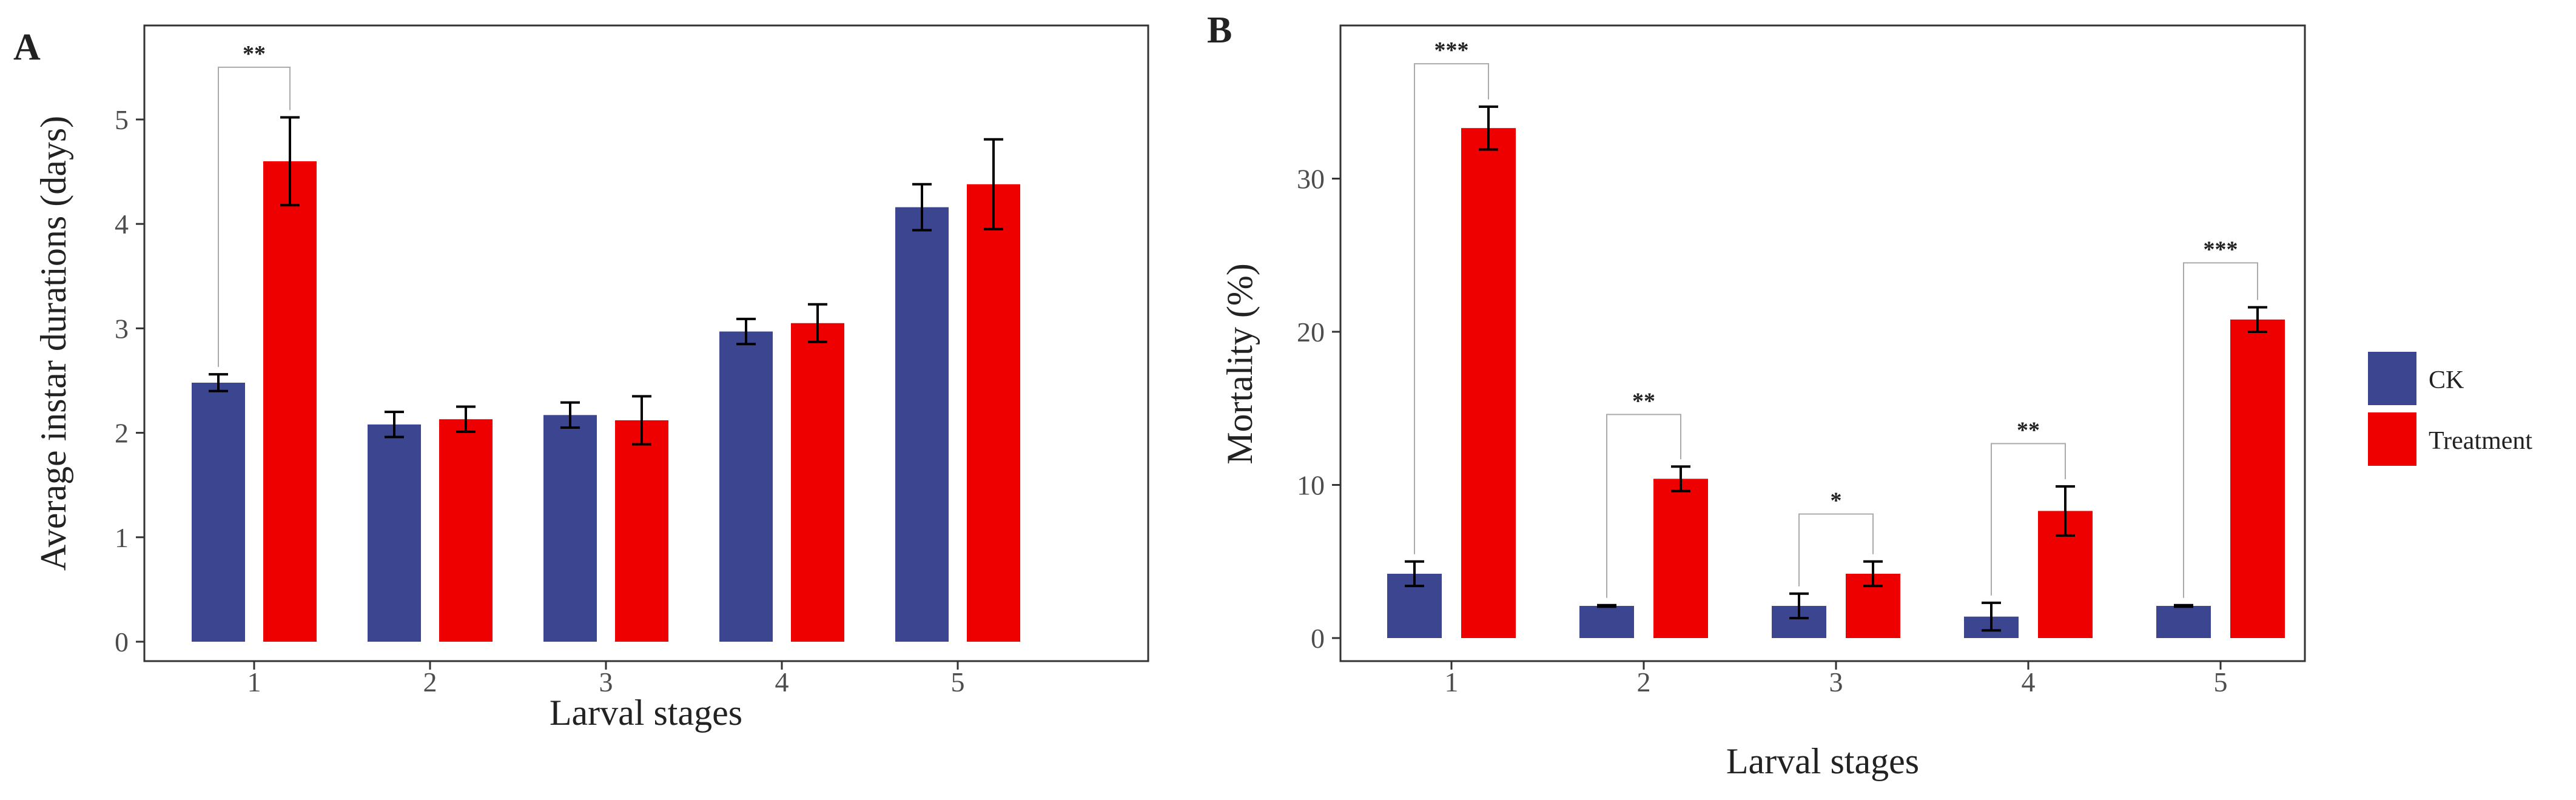 The height and width of the screenshot is (800, 2576). What do you see at coordinates (122, 433) in the screenshot?
I see `y-tick-label: 2` at bounding box center [122, 433].